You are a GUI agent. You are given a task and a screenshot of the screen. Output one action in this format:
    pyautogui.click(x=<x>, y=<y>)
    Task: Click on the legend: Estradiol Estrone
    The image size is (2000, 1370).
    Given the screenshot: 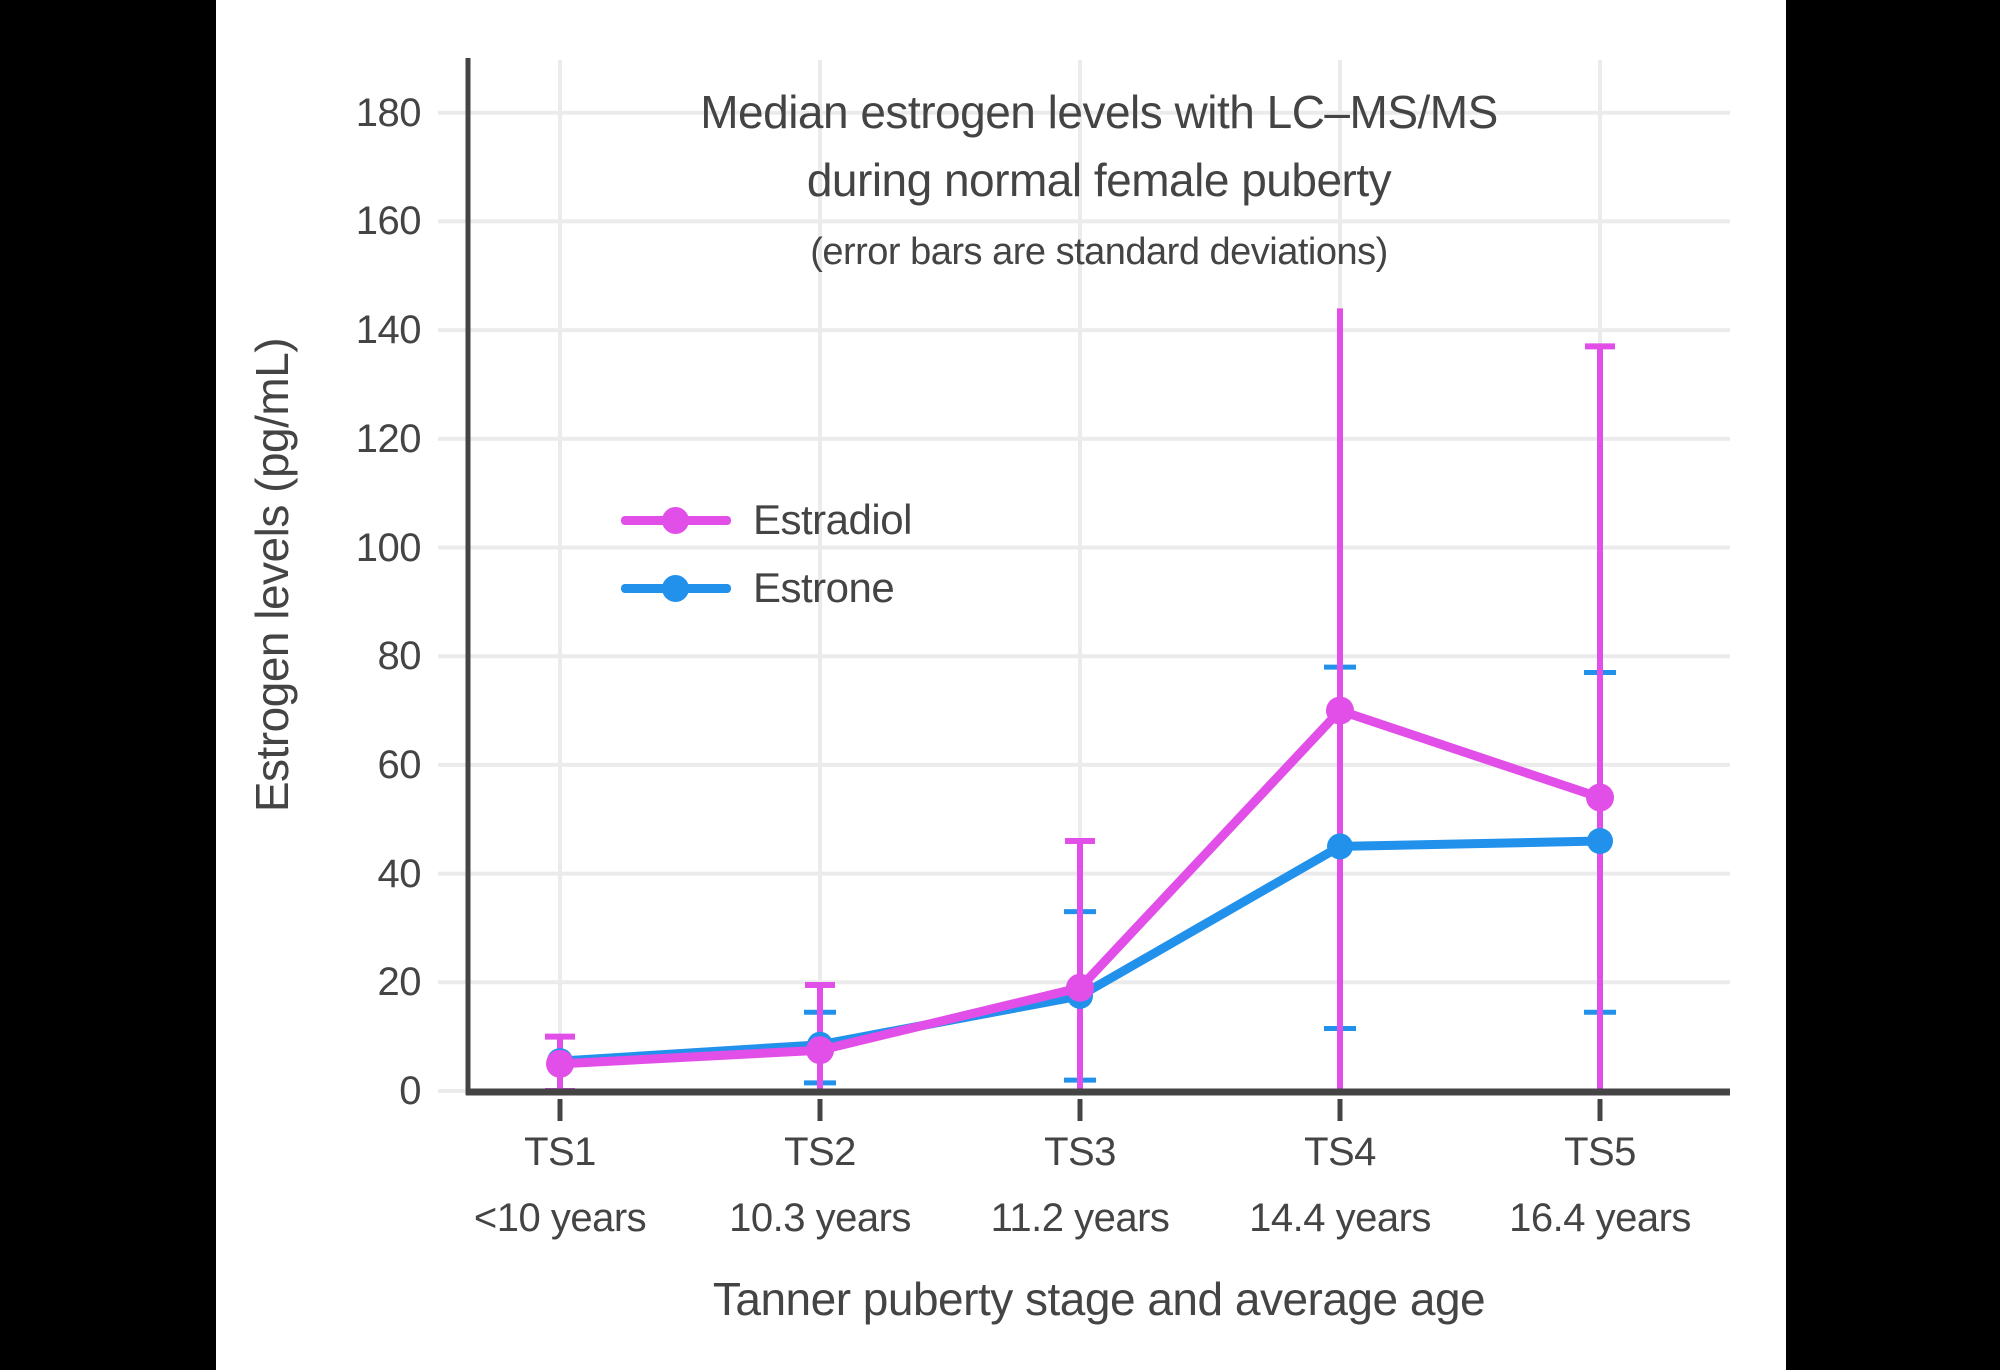 What is the action you would take?
    pyautogui.click(x=766, y=554)
    